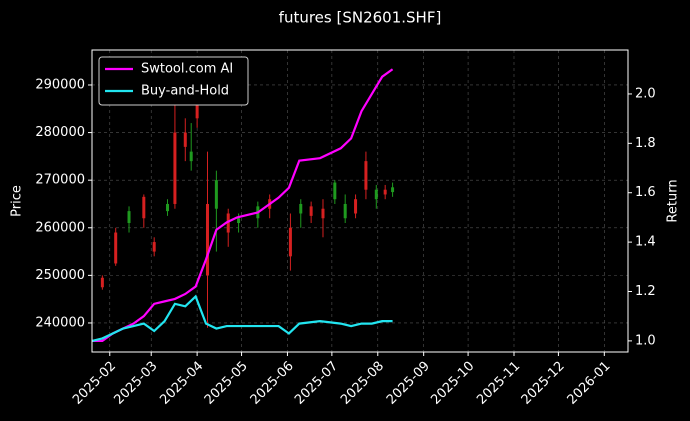 The height and width of the screenshot is (421, 690). What do you see at coordinates (645, 192) in the screenshot?
I see `y2-tick-label: 1.6` at bounding box center [645, 192].